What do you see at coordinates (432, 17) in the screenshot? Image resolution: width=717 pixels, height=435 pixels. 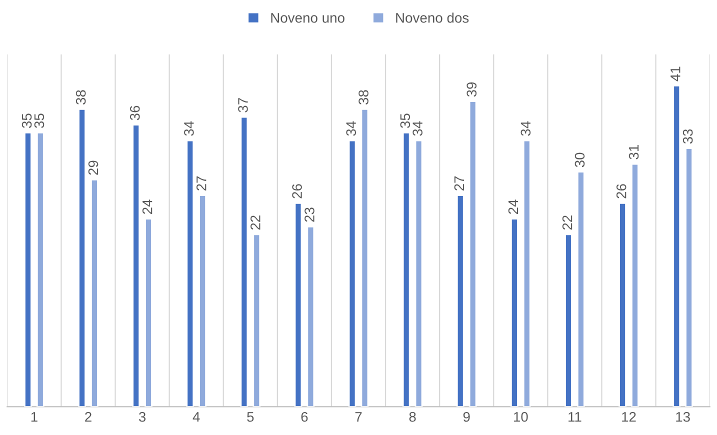 I see `legend-label: Noveno dos` at bounding box center [432, 17].